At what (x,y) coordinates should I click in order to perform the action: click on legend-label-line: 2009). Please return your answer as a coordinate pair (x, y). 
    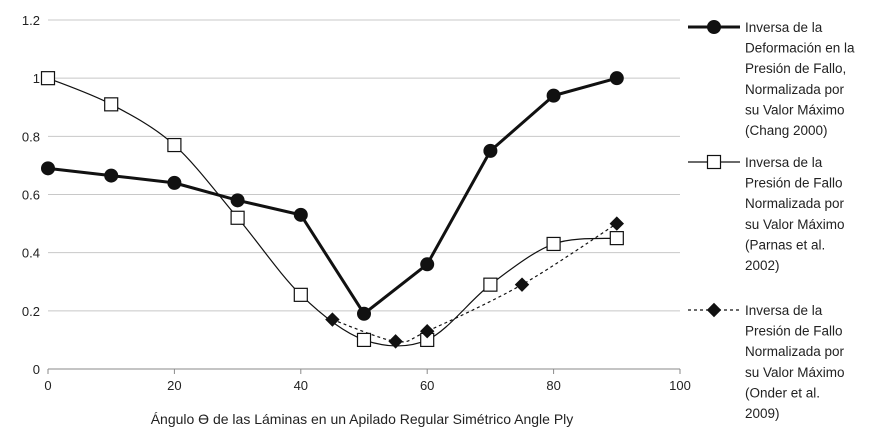
    Looking at the image, I should click on (762, 413).